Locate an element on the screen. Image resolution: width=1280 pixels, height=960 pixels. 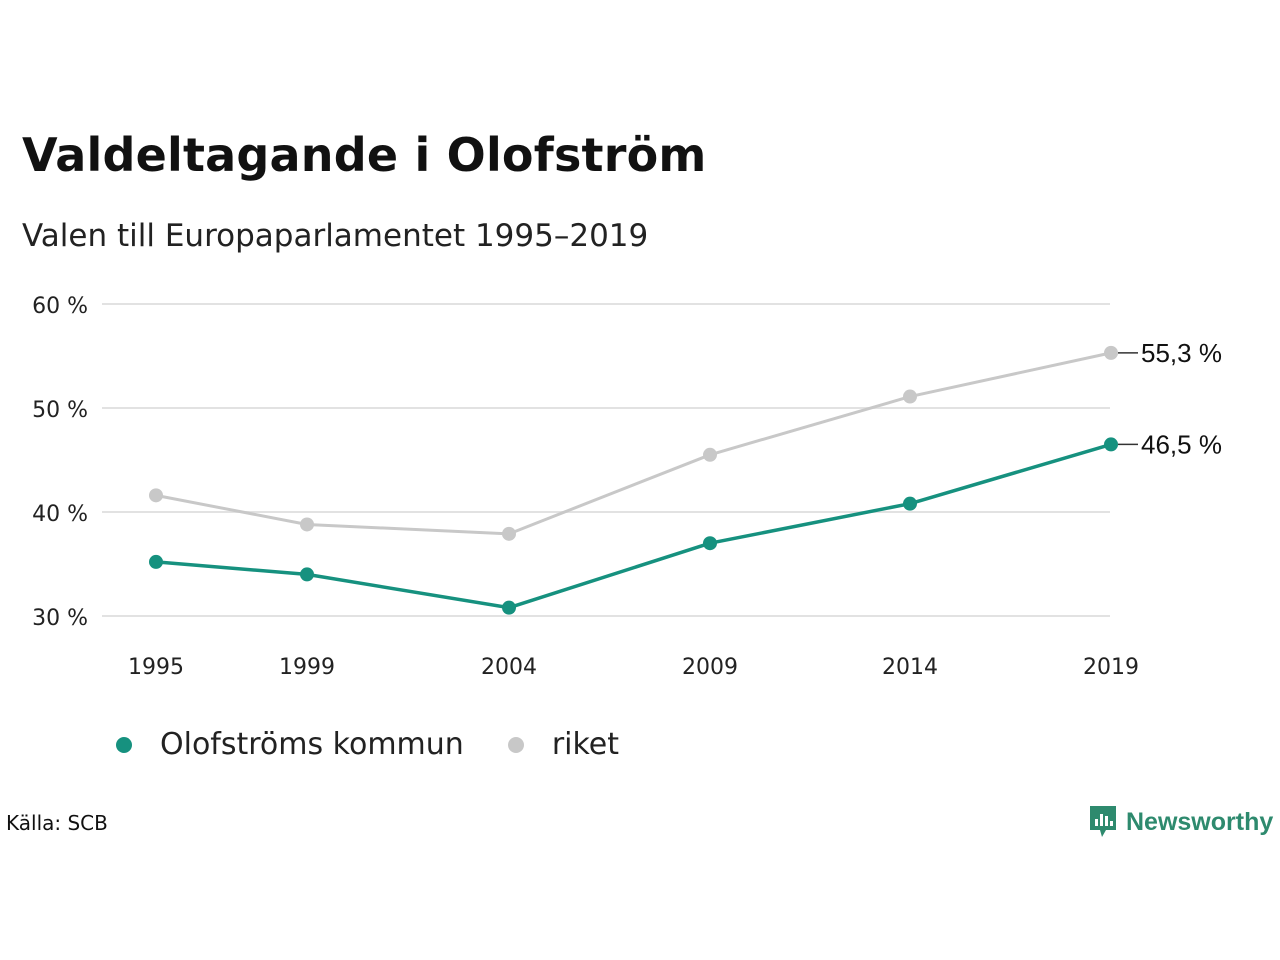
brand-logo: Newsworthy is located at coordinates (1180, 822).